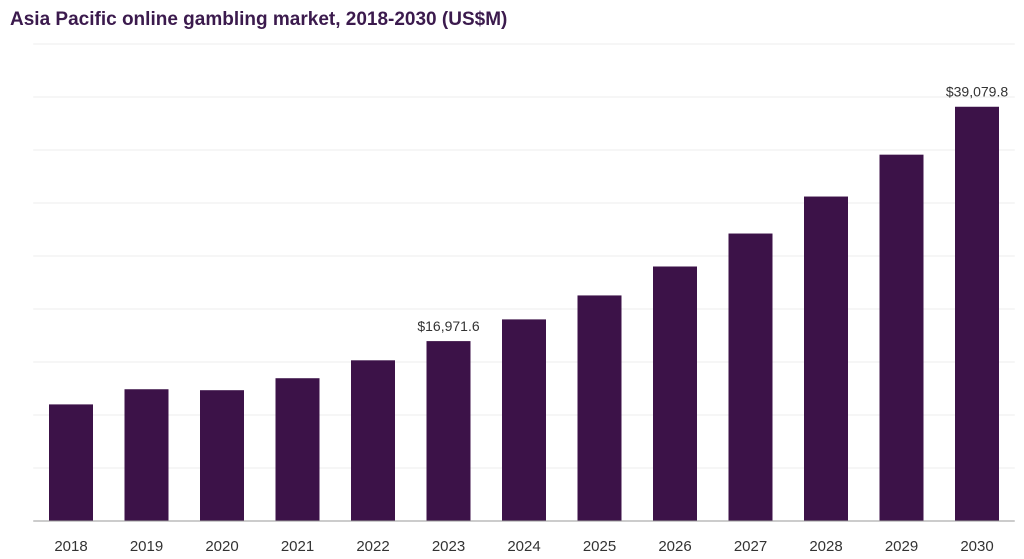 This screenshot has height=559, width=1024. Describe the element at coordinates (523, 546) in the screenshot. I see `x-tick-label: 2024` at that location.